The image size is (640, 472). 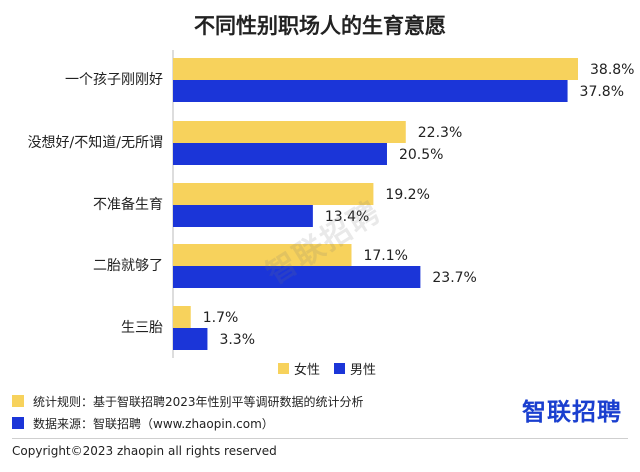 What do you see at coordinates (385, 256) in the screenshot?
I see `data-label: 17.1%` at bounding box center [385, 256].